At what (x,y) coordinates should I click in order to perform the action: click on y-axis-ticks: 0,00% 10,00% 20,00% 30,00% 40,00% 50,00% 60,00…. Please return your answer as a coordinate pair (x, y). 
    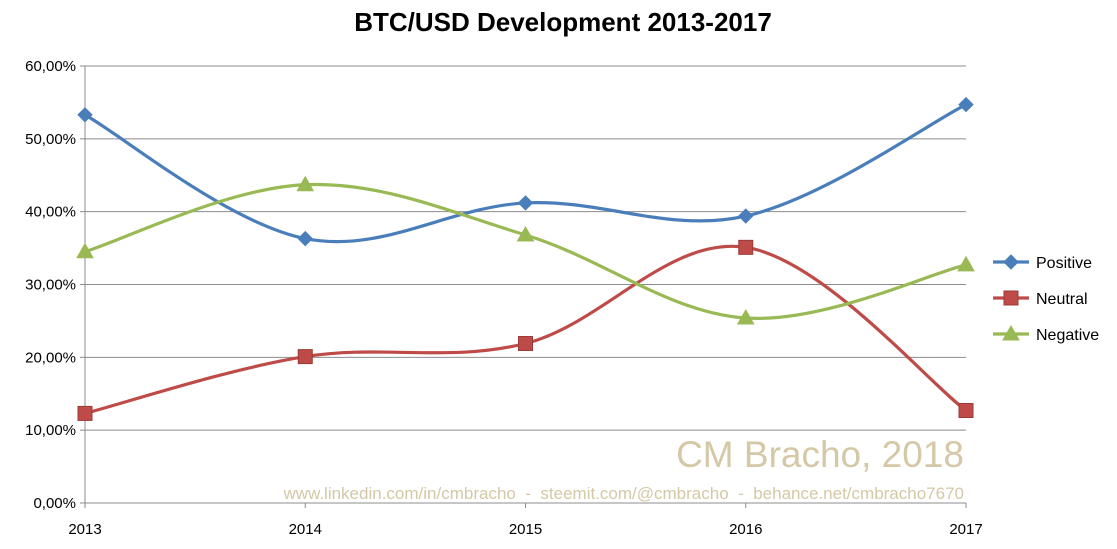
    Looking at the image, I should click on (50, 285).